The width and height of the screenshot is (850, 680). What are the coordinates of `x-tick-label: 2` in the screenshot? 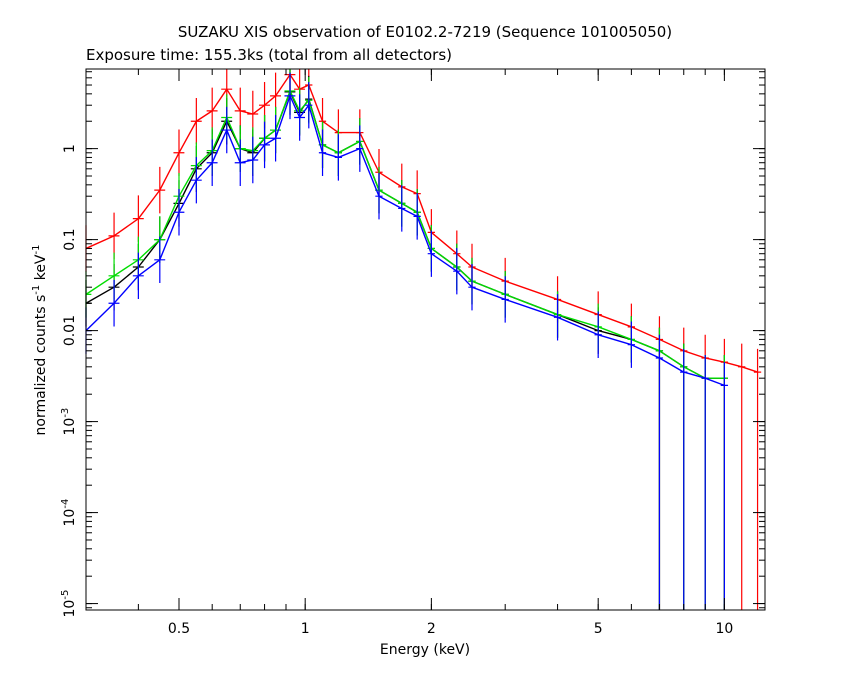 It's located at (431, 629).